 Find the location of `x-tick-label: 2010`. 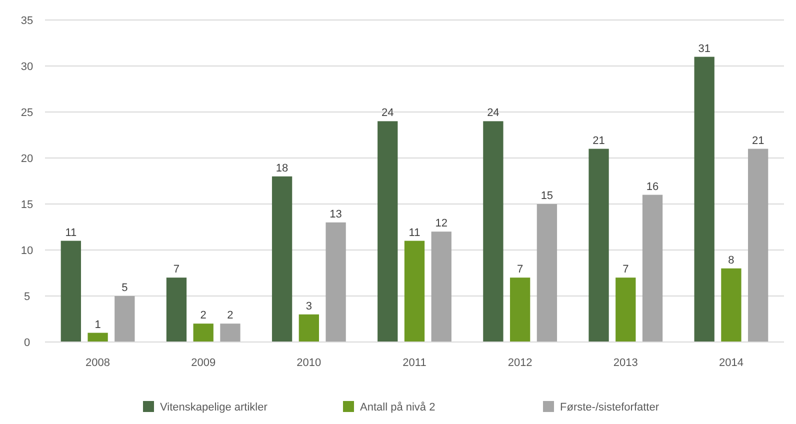

x-tick-label: 2010 is located at coordinates (309, 363).